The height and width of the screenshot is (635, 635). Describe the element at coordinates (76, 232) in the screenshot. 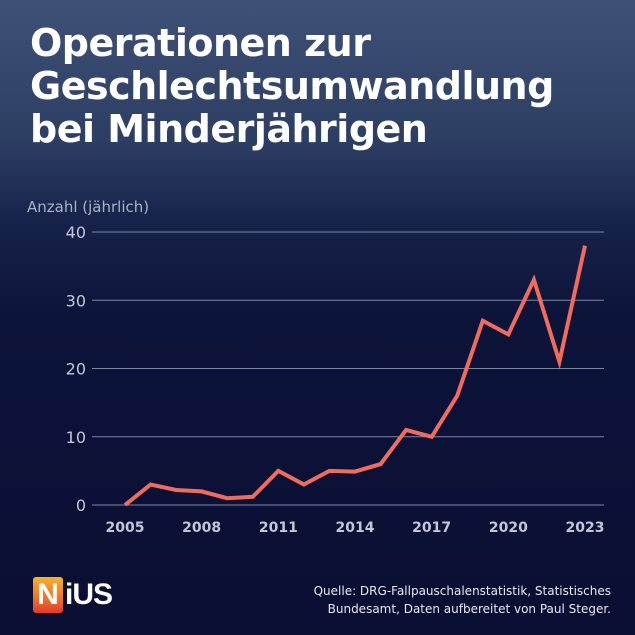

I see `y-tick-label: 40` at that location.